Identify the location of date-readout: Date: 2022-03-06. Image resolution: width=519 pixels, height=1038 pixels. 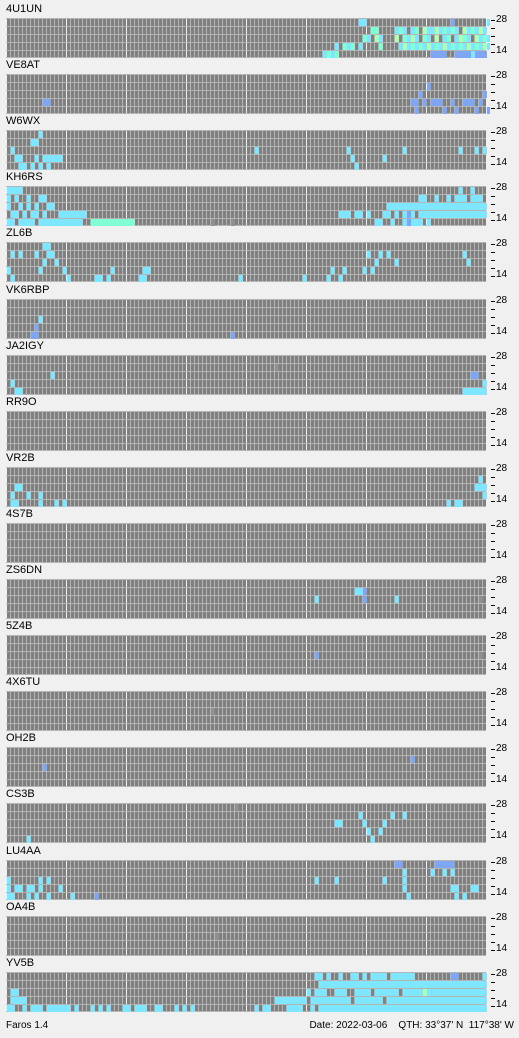
(348, 1025).